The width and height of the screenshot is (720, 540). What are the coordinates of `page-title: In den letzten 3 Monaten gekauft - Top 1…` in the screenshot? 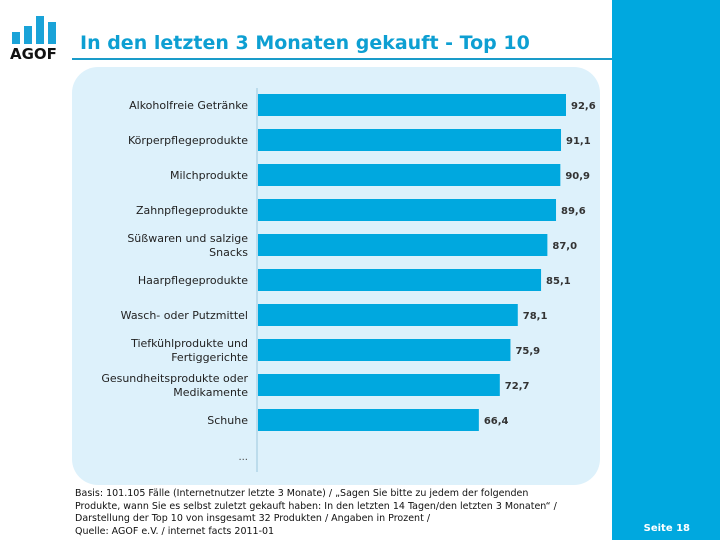 It's located at (305, 43).